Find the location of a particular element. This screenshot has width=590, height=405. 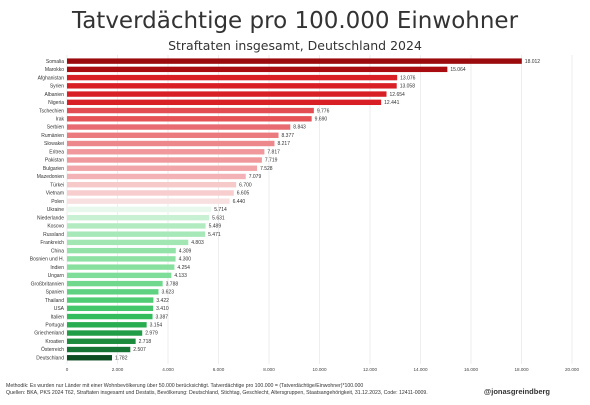

x-tick-label: 18.000 is located at coordinates (521, 369).